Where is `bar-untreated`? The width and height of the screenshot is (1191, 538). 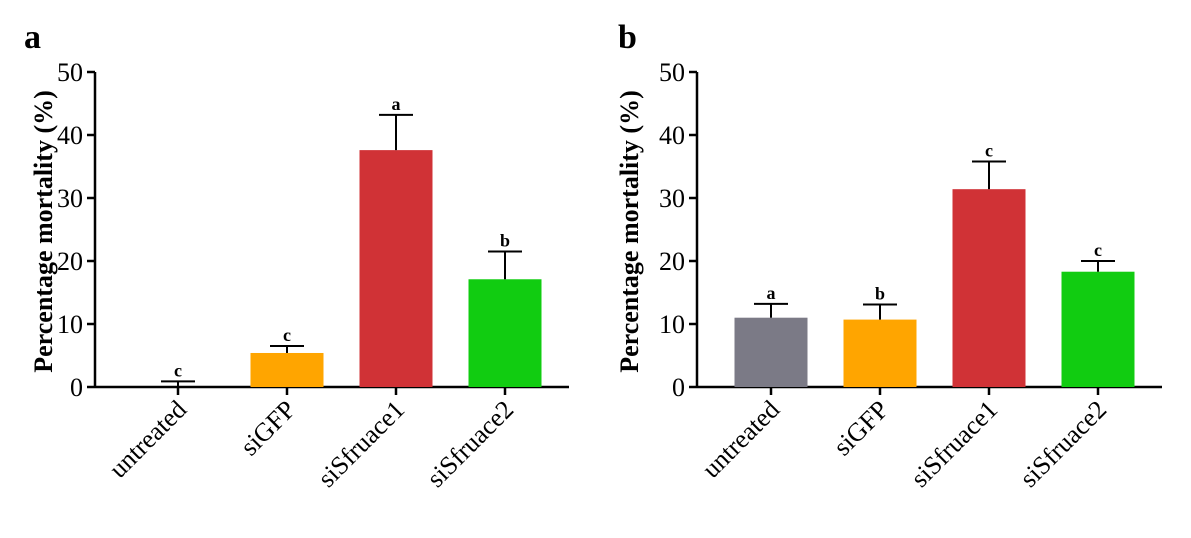
bar-untreated is located at coordinates (771, 352).